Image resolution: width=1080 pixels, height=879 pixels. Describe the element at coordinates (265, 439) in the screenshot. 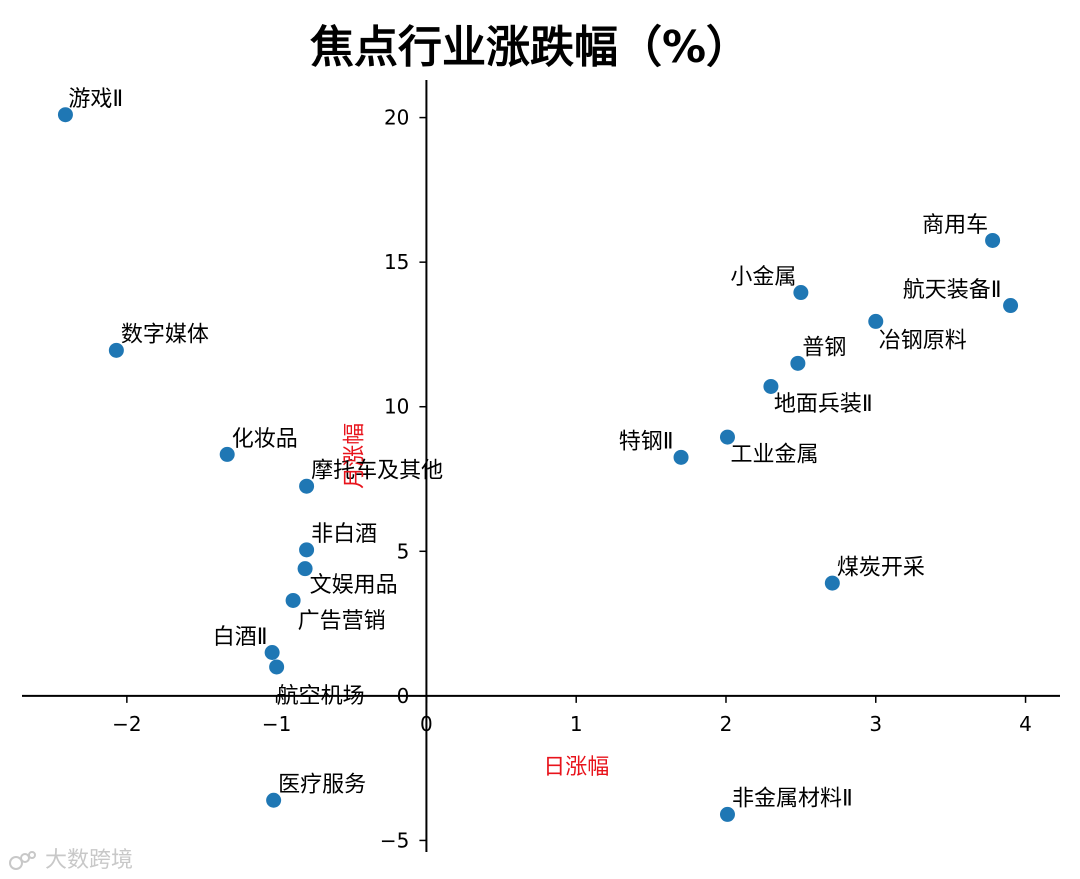

I see `data-point-label: 化妆品` at that location.